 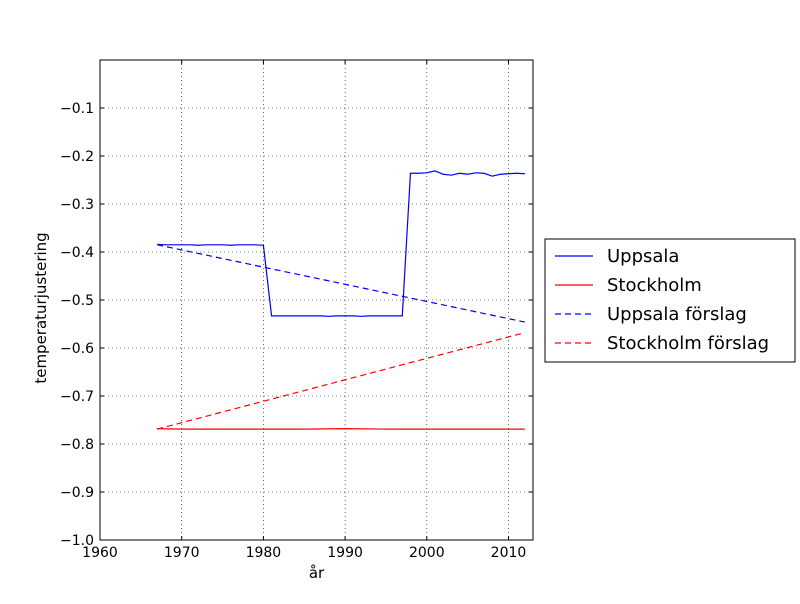 I want to click on y-axis-label: temperaturjustering, so click(x=41, y=307).